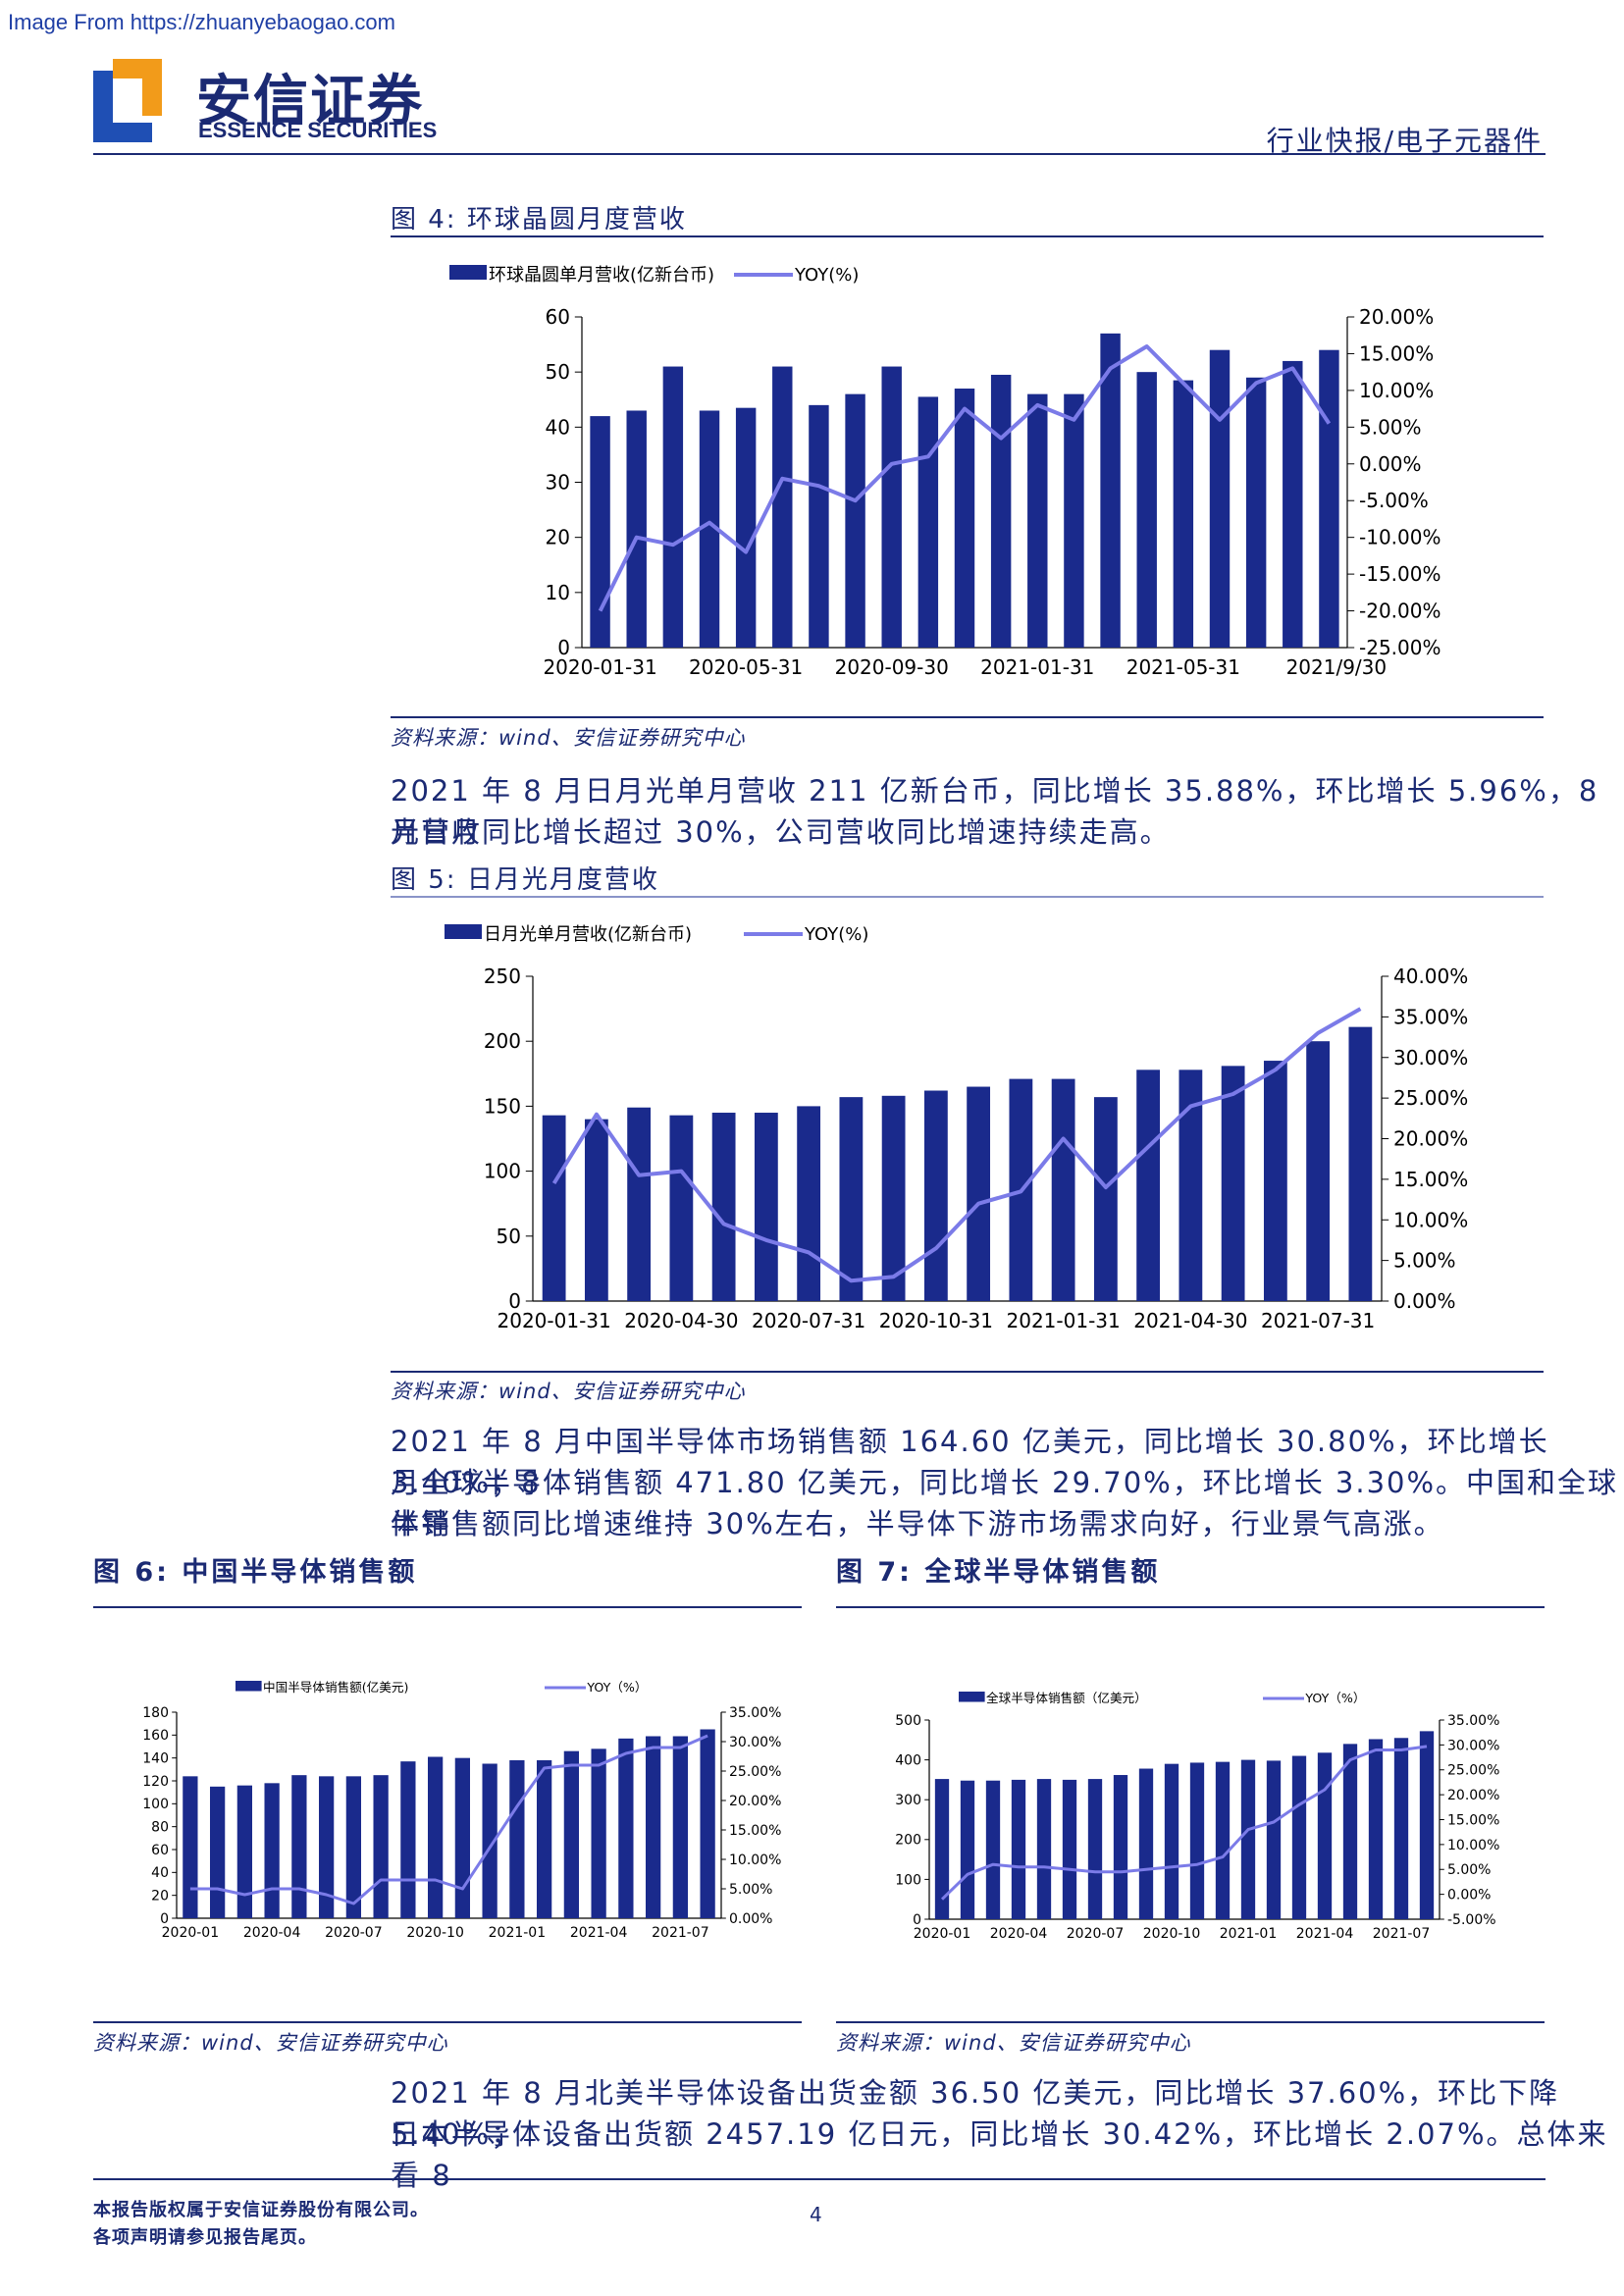  What do you see at coordinates (558, 372) in the screenshot?
I see `fig4-left-tick-label: 50` at bounding box center [558, 372].